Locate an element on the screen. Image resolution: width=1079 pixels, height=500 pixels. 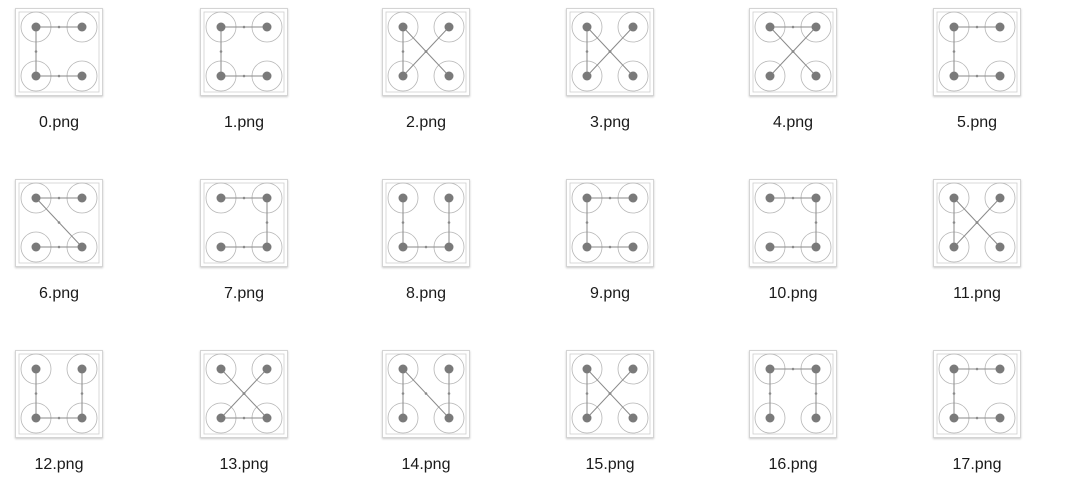
file-item: 11.png is located at coordinates (977, 254).